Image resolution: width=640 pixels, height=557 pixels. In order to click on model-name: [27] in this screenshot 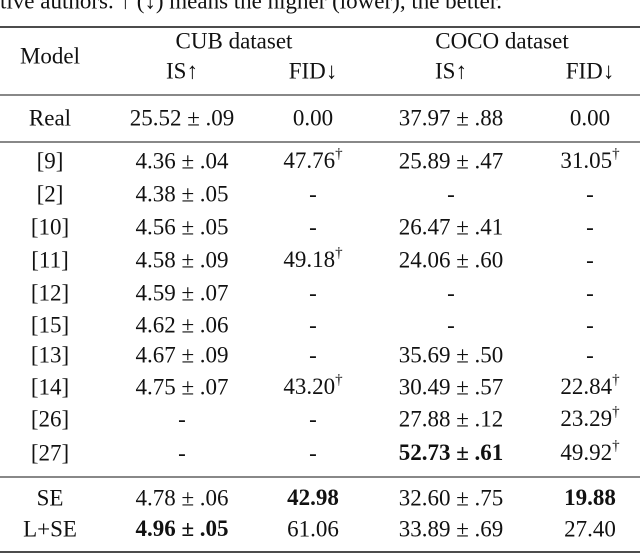, I will do `click(50, 452)`.